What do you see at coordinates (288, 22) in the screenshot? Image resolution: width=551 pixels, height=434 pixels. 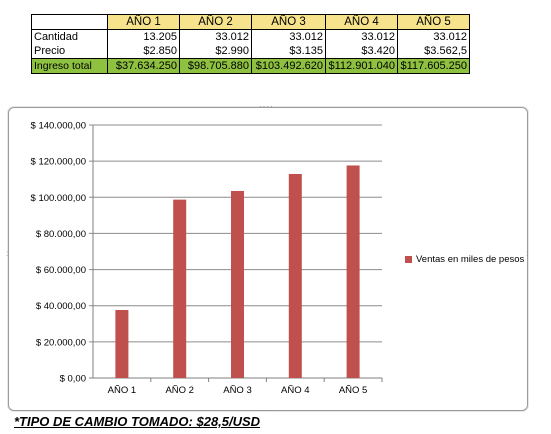 I see `header-cell-year-3: AÑO 3` at bounding box center [288, 22].